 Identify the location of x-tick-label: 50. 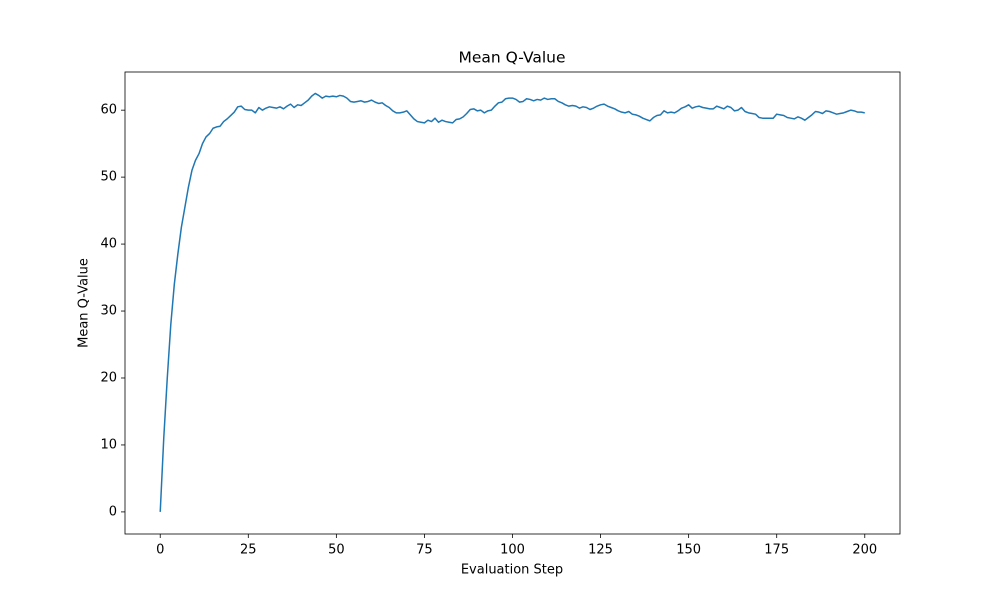
(336, 550).